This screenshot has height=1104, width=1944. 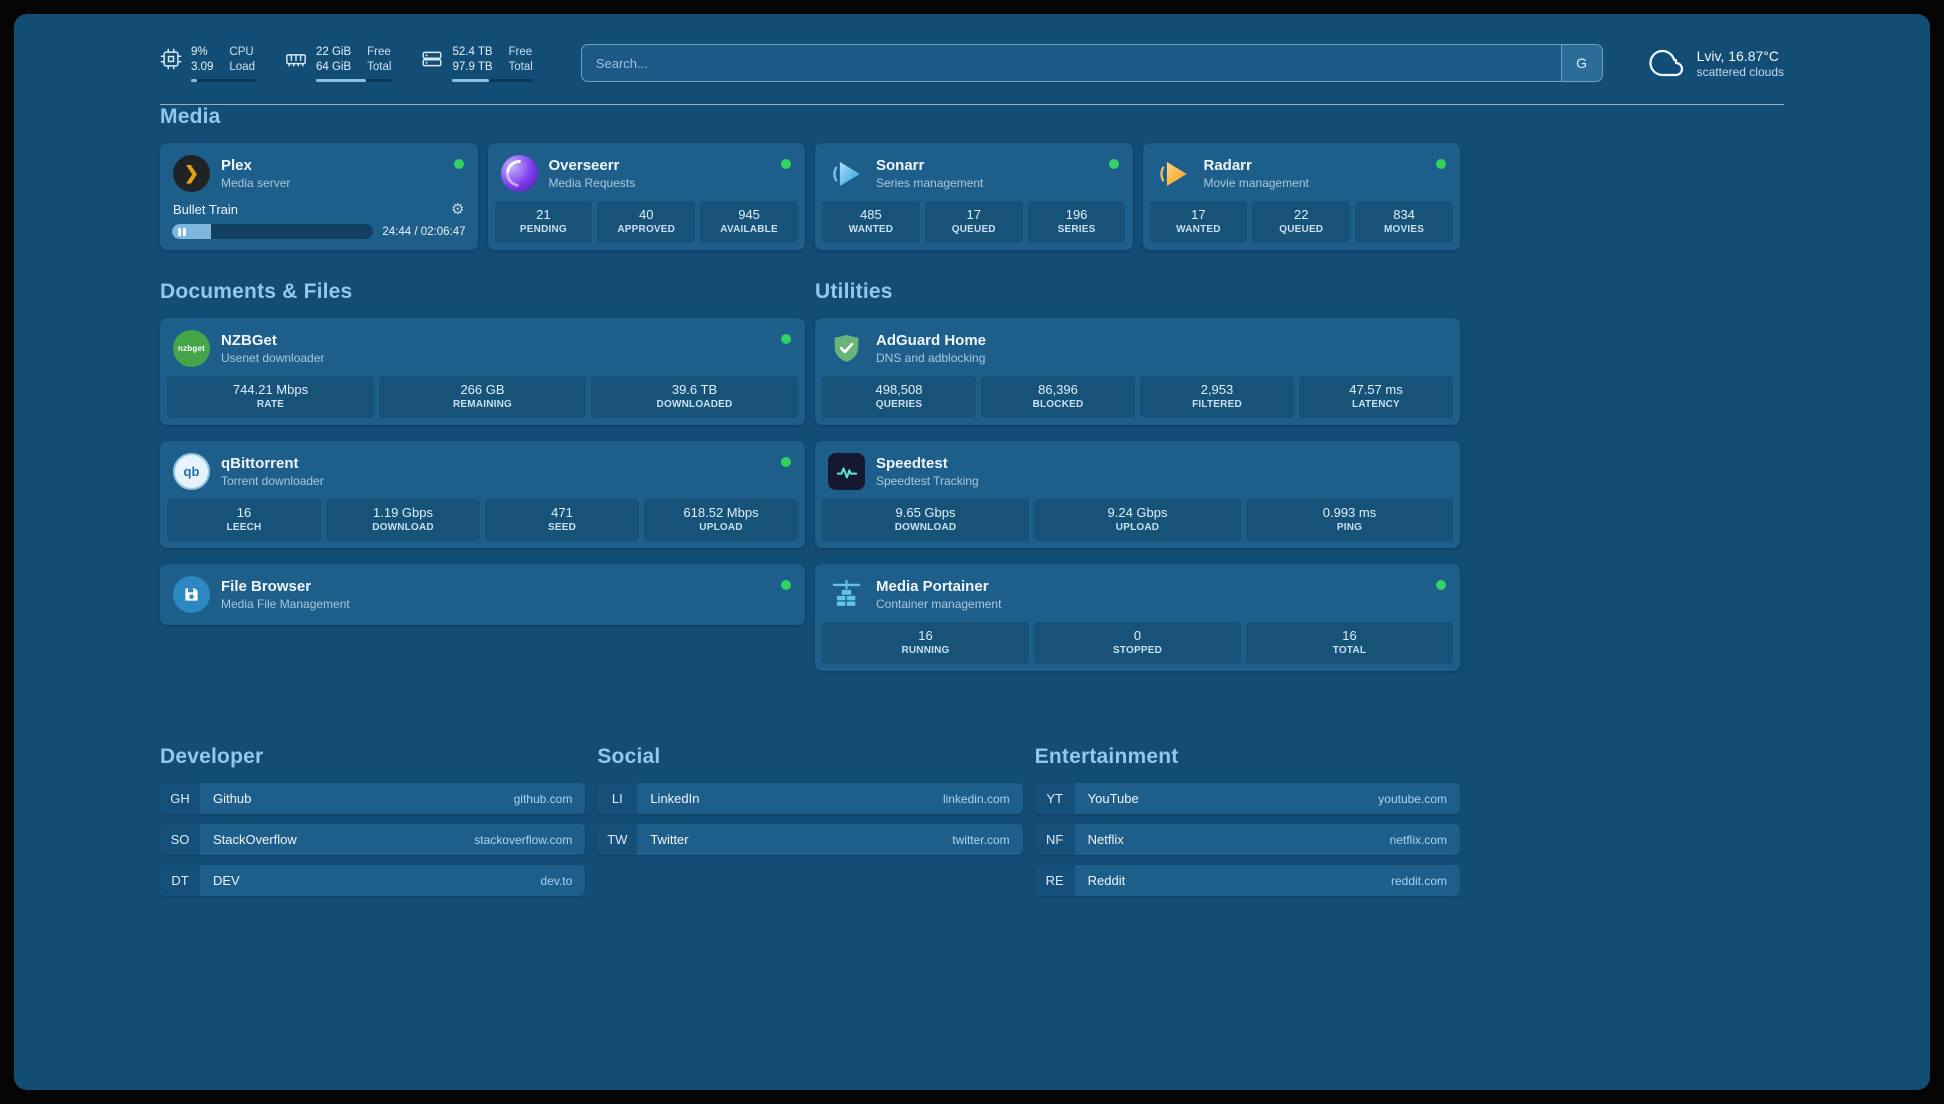 What do you see at coordinates (749, 222) in the screenshot?
I see `stat-available: 945 AVAILABLE` at bounding box center [749, 222].